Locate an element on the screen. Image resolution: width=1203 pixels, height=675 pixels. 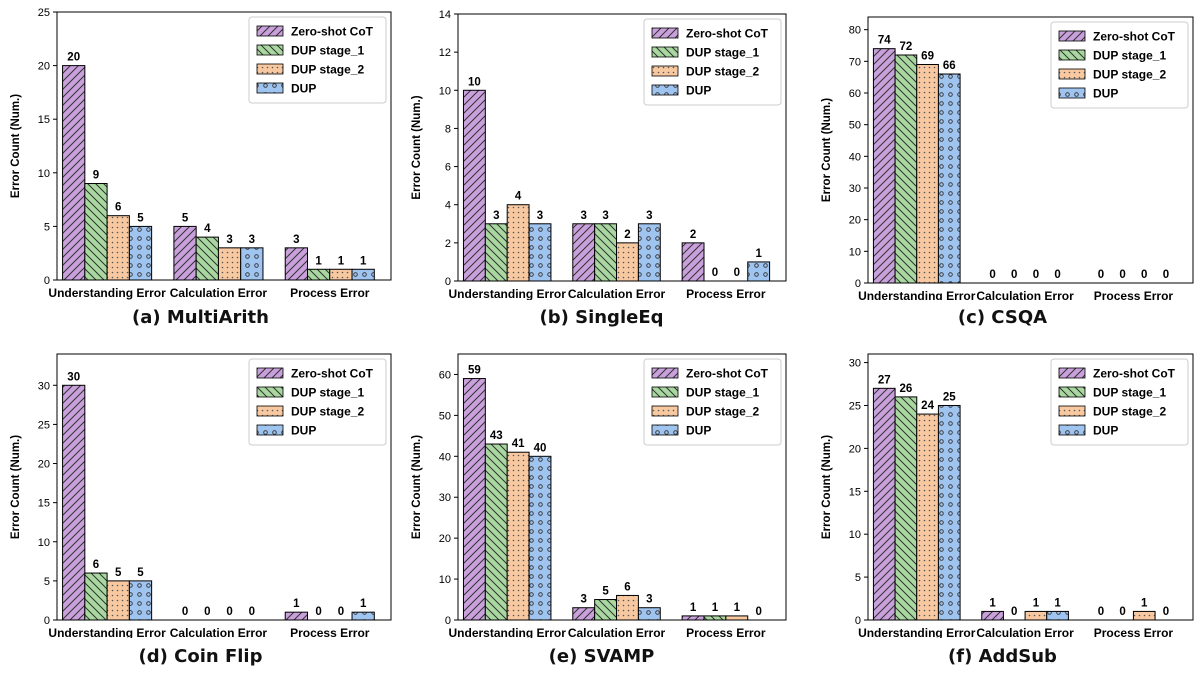
y-tick-label: 6 is located at coordinates (448, 168).